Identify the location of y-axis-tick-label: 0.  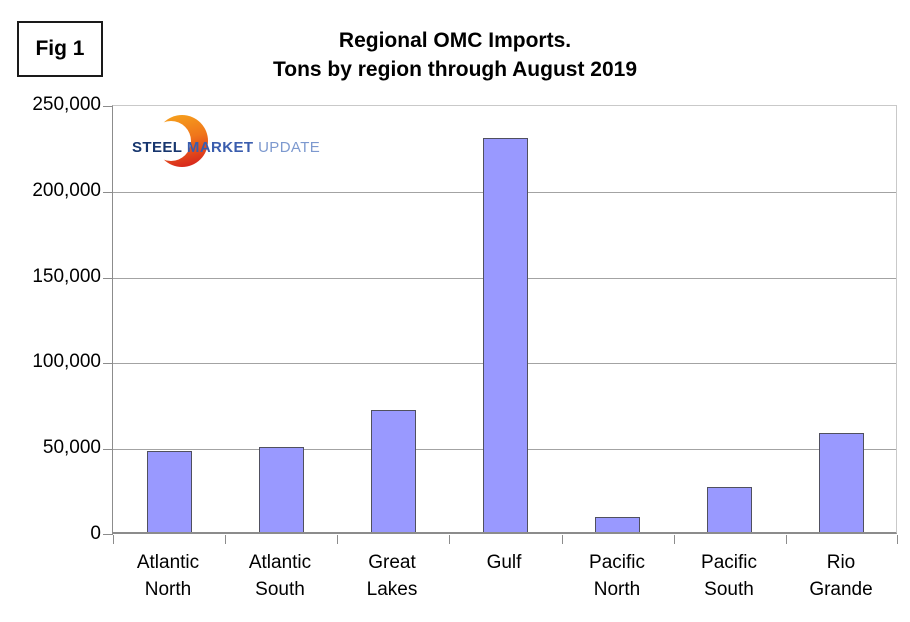
(95, 533).